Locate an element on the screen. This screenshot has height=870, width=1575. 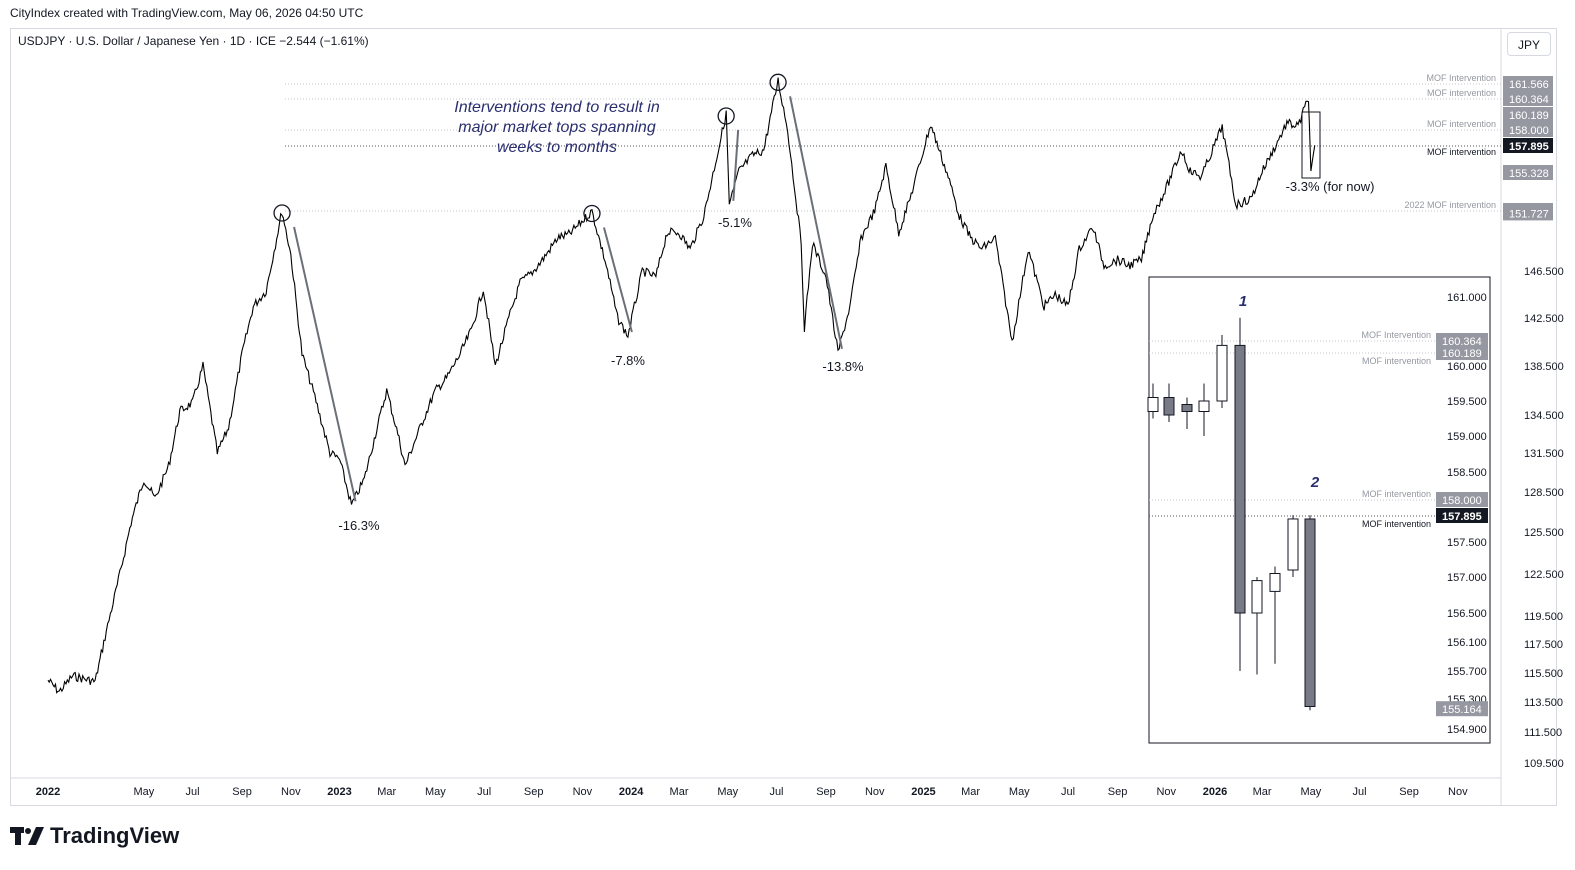
x-tick-label: Mar is located at coordinates (970, 792).